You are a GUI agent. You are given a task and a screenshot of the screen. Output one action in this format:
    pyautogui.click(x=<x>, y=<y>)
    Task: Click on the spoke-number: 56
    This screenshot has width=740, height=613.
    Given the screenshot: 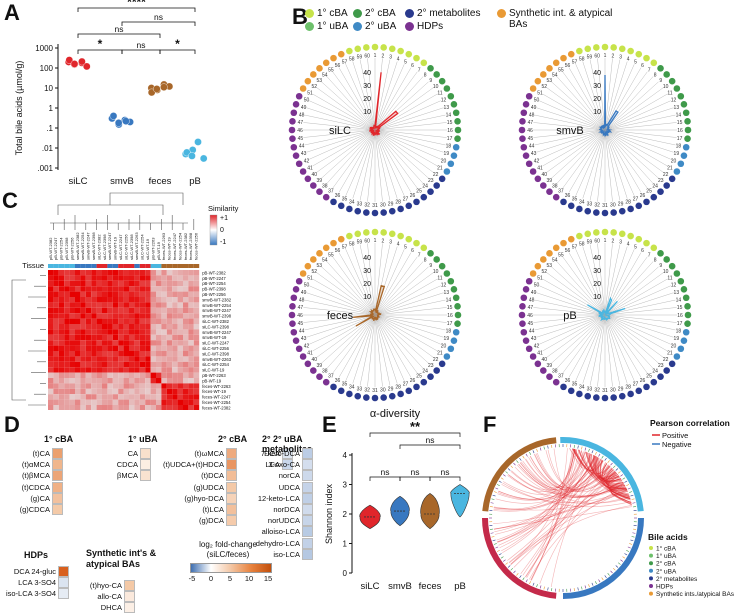 What is the action you would take?
    pyautogui.click(x=568, y=66)
    